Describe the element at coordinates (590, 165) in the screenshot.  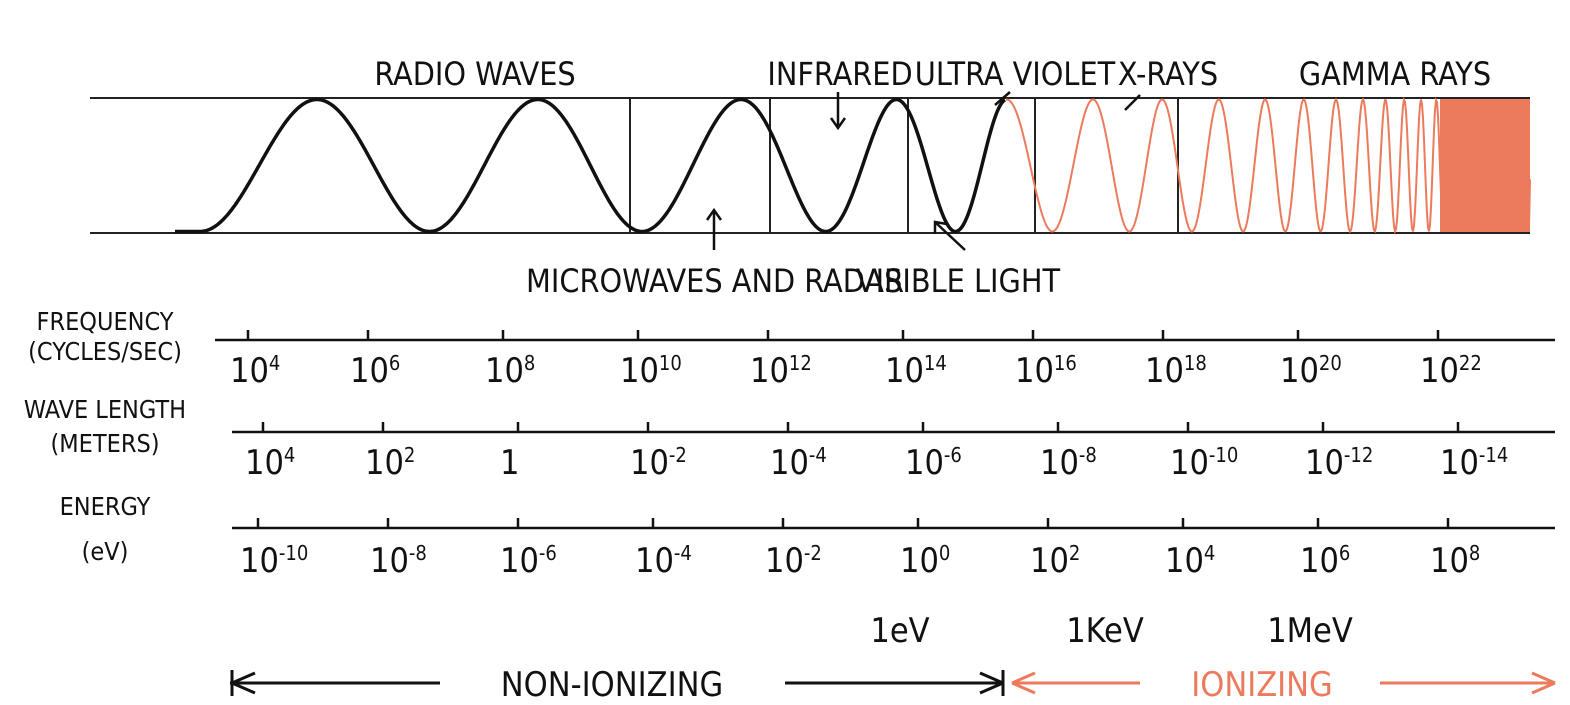
I see `wave-nonionizing` at that location.